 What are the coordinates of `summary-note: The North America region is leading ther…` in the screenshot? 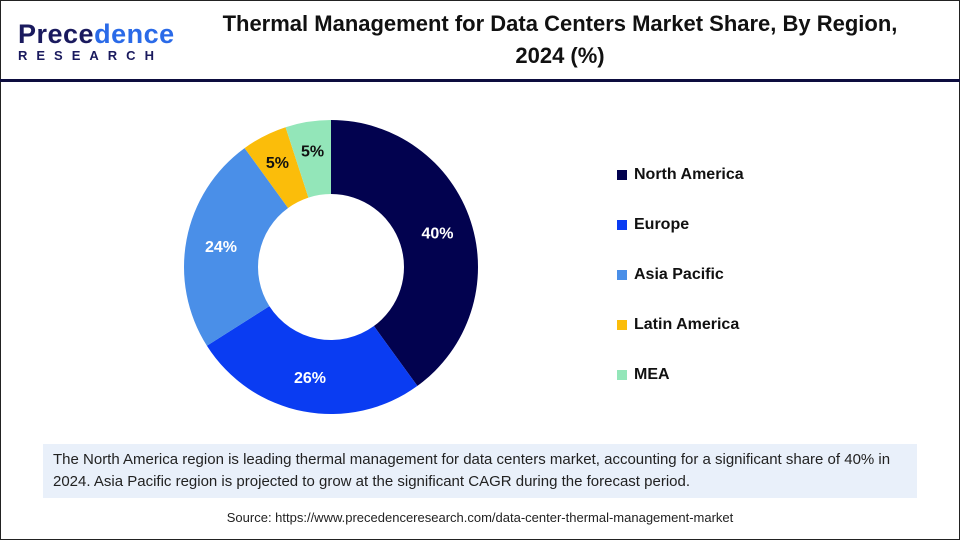 It's located at (480, 471).